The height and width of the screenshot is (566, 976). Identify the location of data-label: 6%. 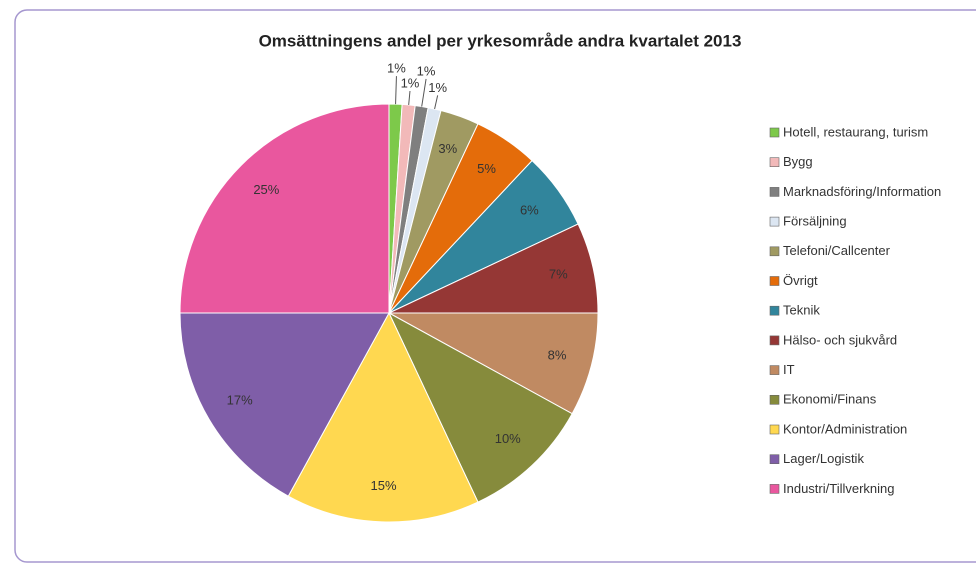
(529, 209).